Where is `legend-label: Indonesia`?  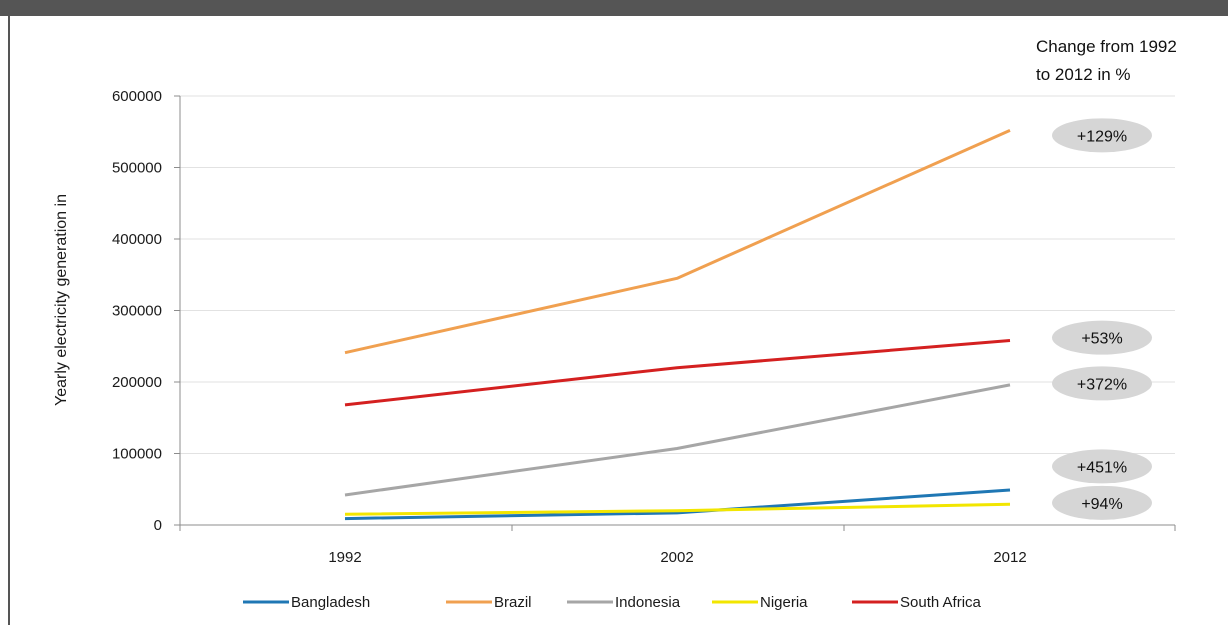
legend-label: Indonesia is located at coordinates (648, 602).